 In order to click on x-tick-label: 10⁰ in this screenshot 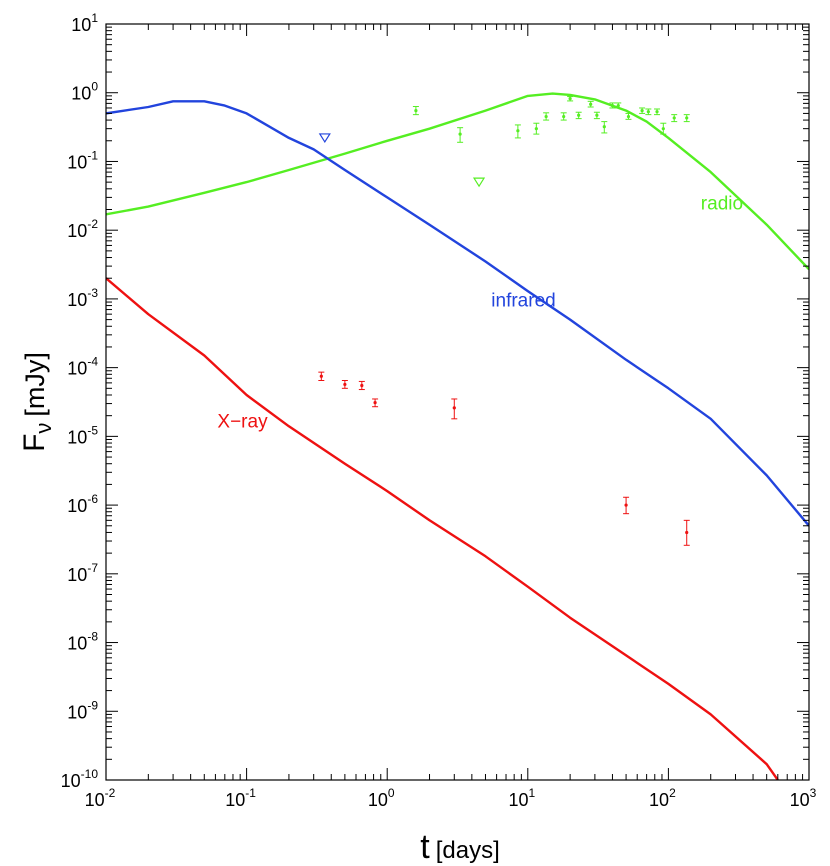, I will do `click(381, 798)`.